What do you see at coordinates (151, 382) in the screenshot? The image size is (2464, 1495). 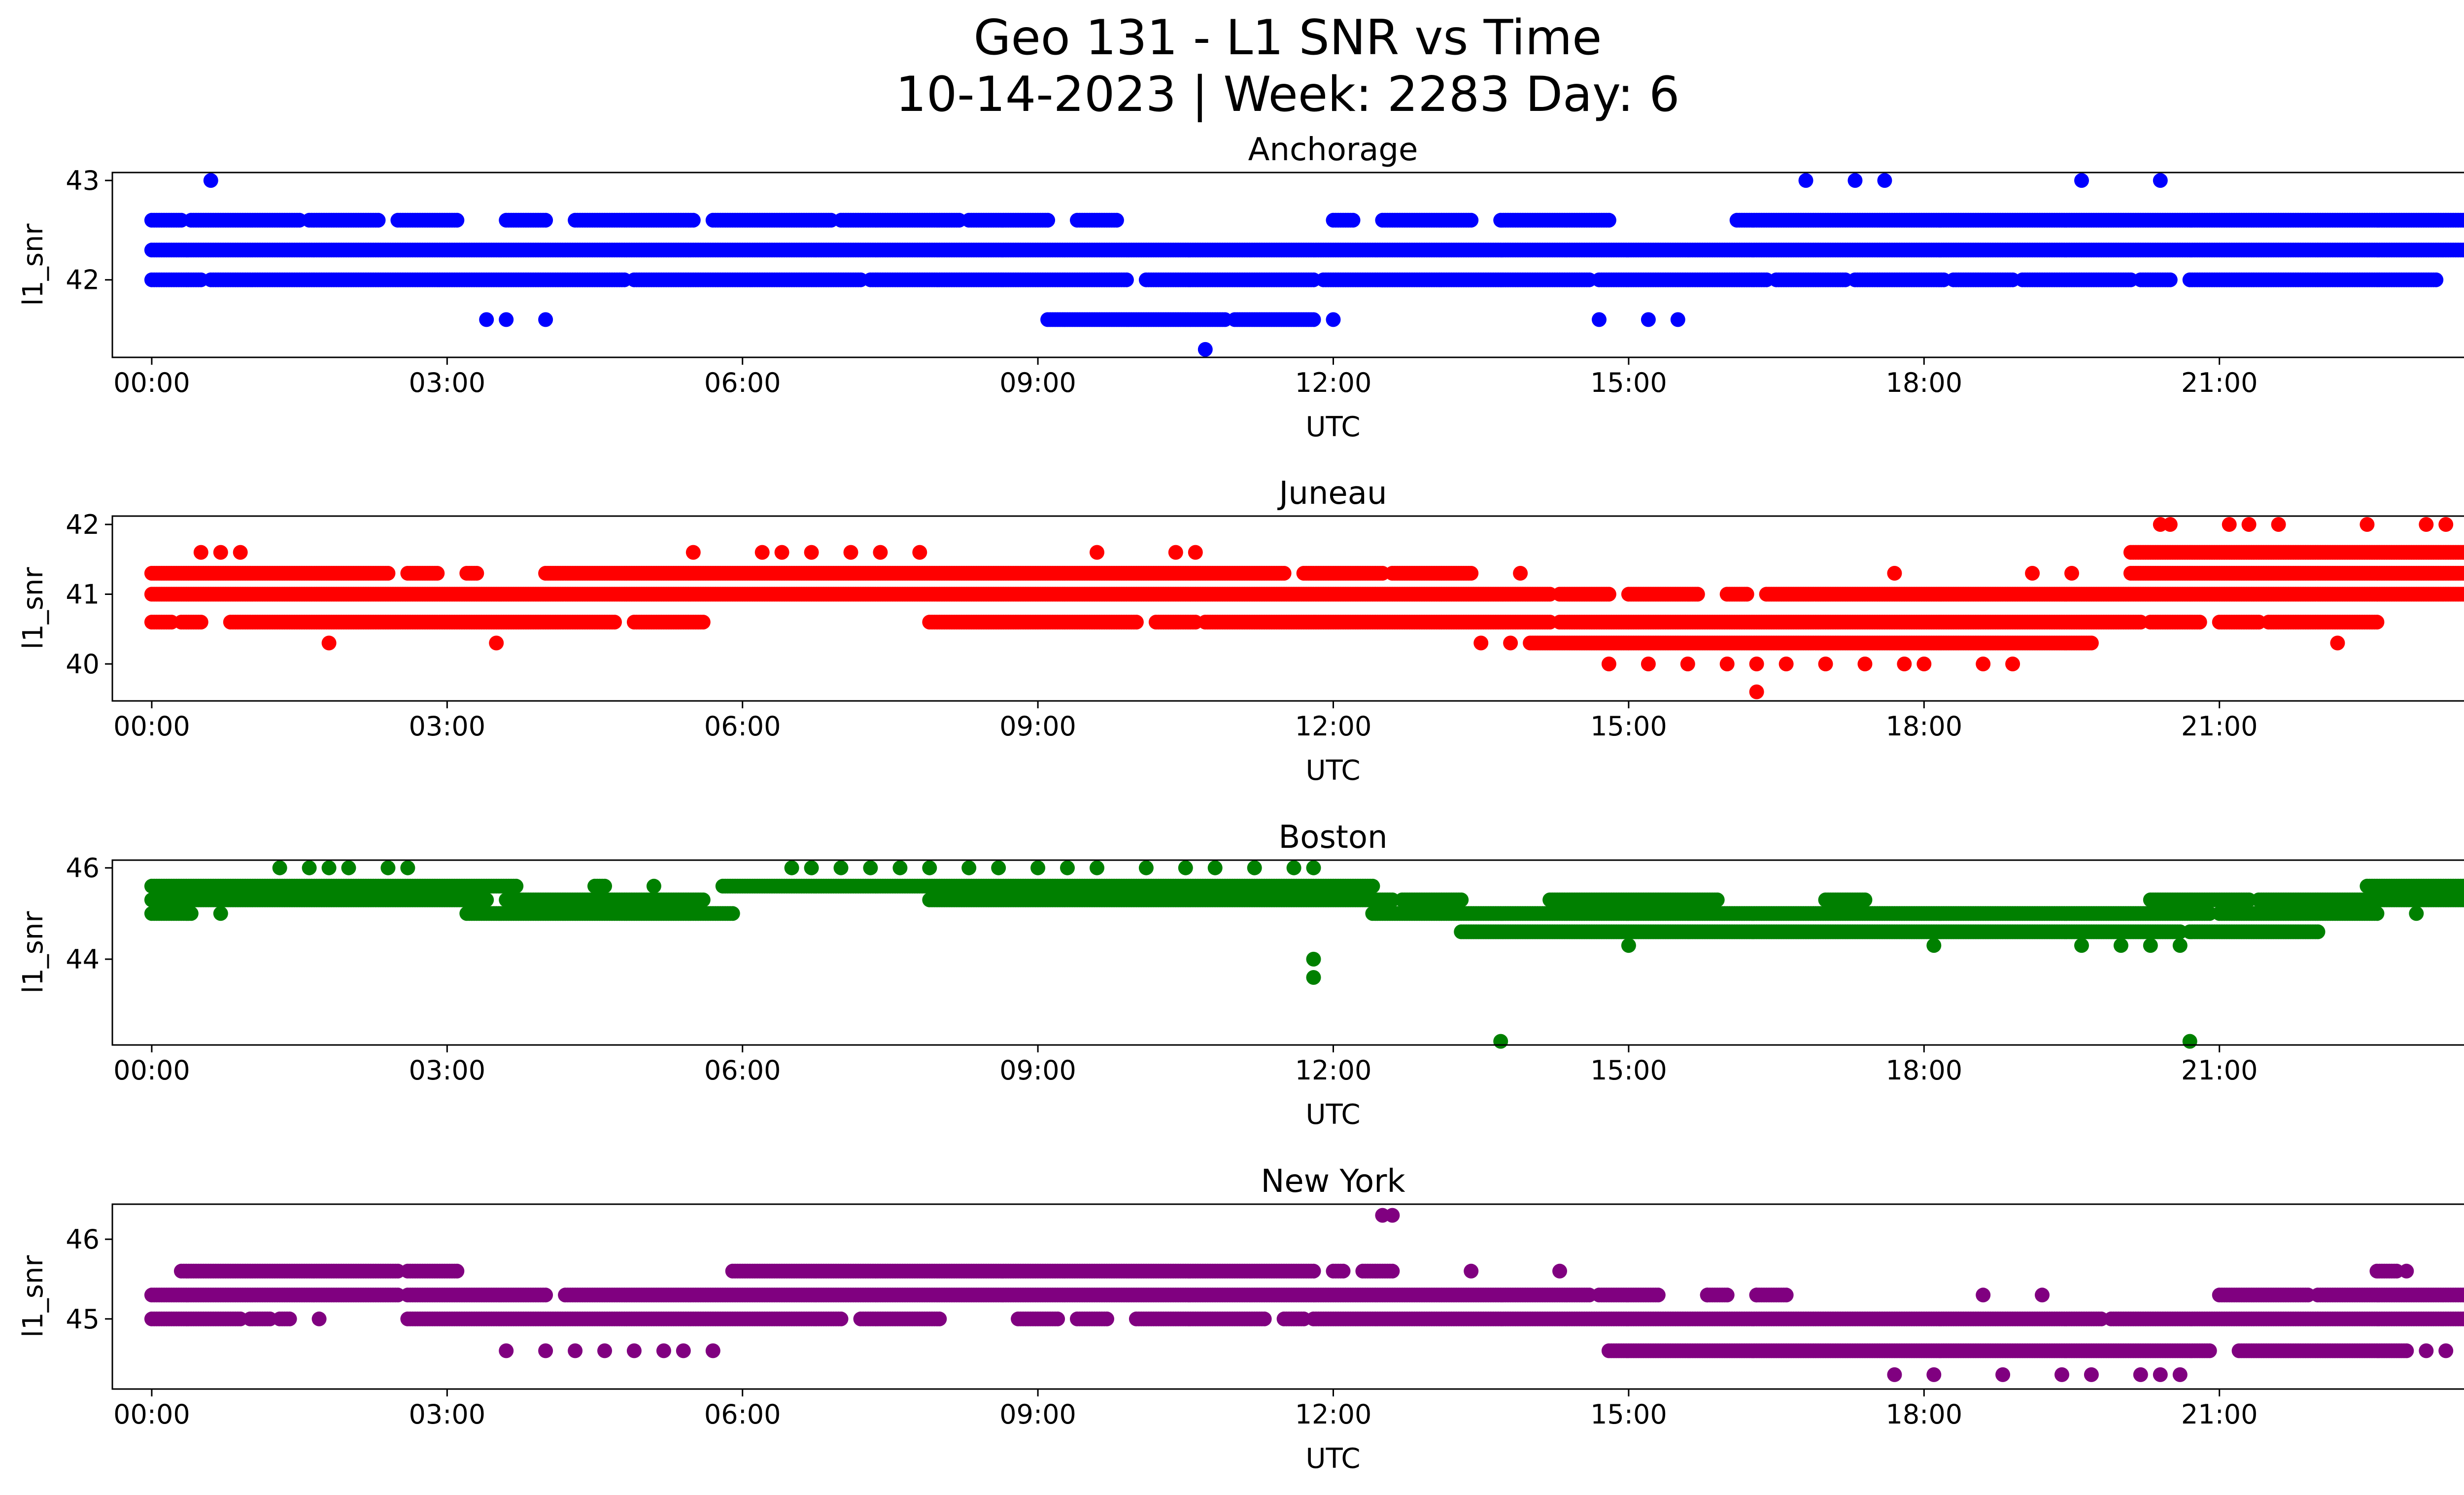 I see `x-tick-label: 00:00` at bounding box center [151, 382].